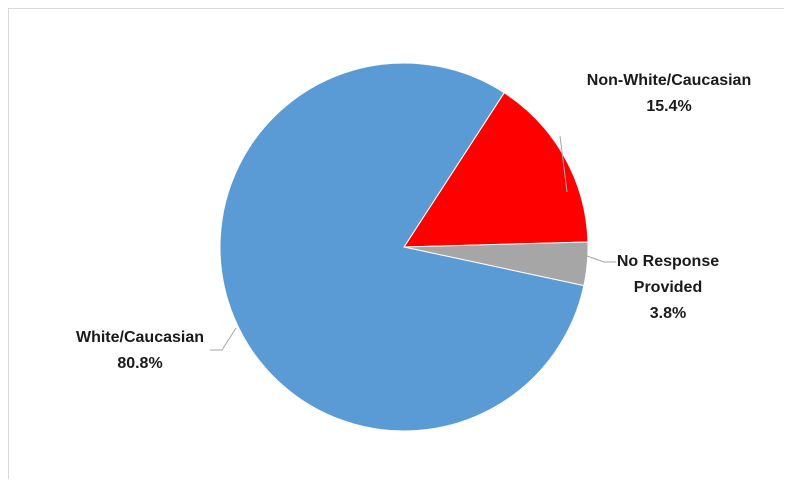 This screenshot has width=786, height=481. Describe the element at coordinates (669, 80) in the screenshot. I see `label-non-white-name: Non-White/Caucasian` at that location.